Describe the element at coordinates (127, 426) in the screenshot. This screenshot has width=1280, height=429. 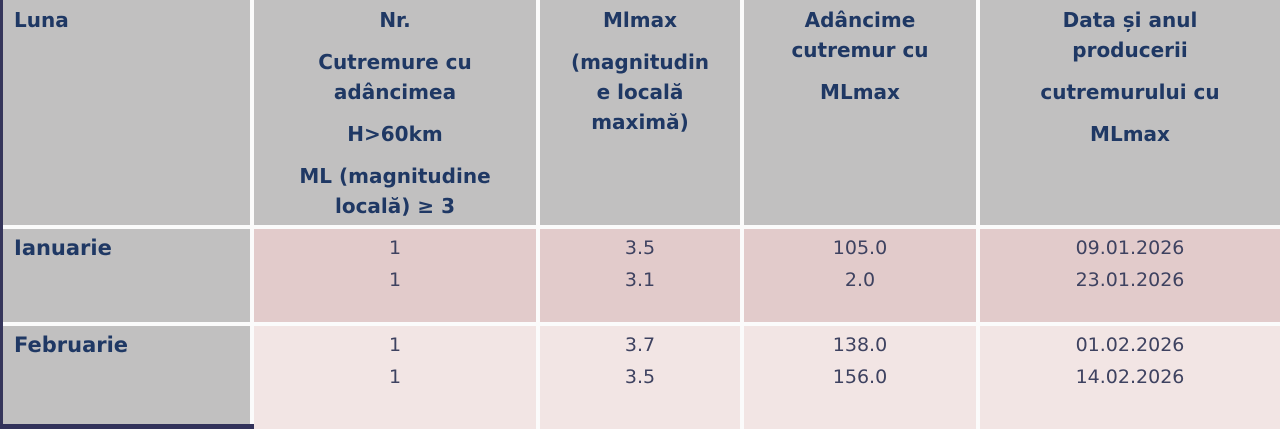
I see `bottom-accent-bar` at that location.